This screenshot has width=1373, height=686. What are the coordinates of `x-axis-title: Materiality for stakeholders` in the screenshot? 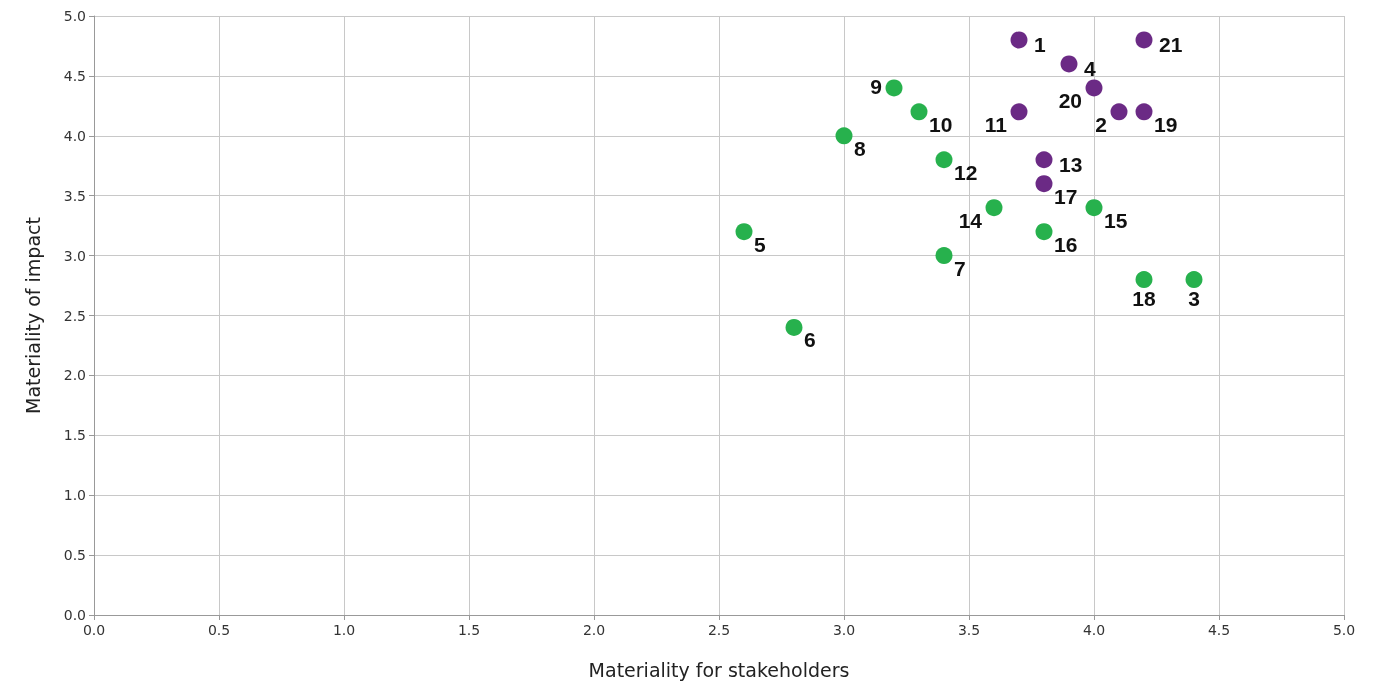 It's located at (719, 669).